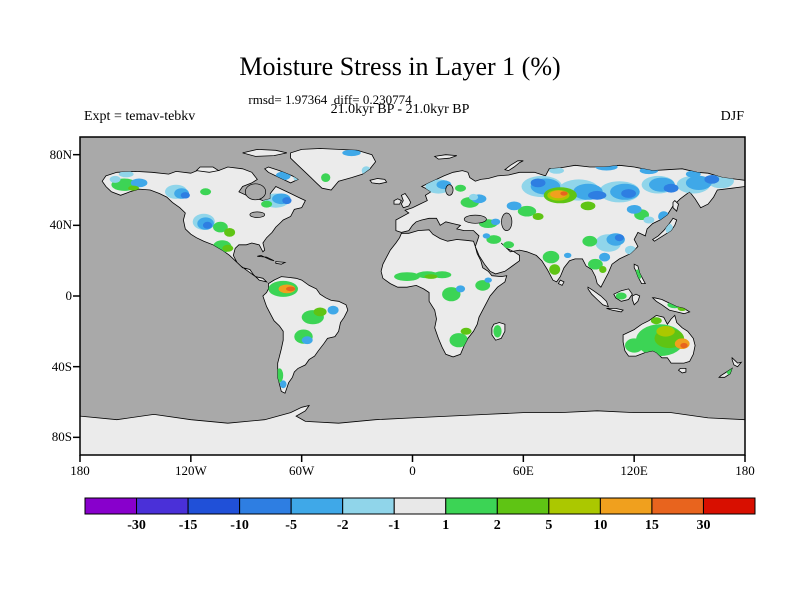 This screenshot has width=800, height=600. Describe the element at coordinates (239, 525) in the screenshot. I see `colorbar-tick-label: -10` at that location.